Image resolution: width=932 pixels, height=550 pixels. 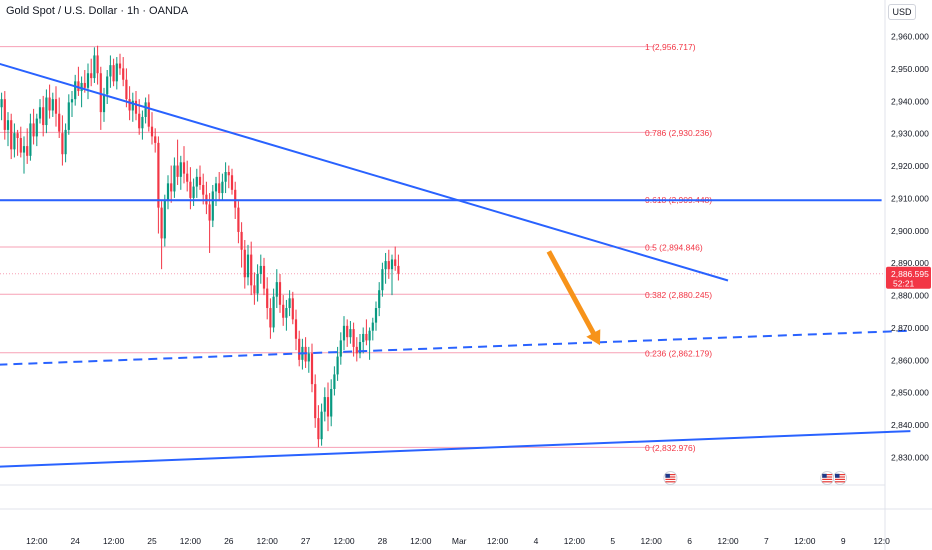 What do you see at coordinates (455, 449) in the screenshot?
I see `trendline-rising-support` at bounding box center [455, 449].